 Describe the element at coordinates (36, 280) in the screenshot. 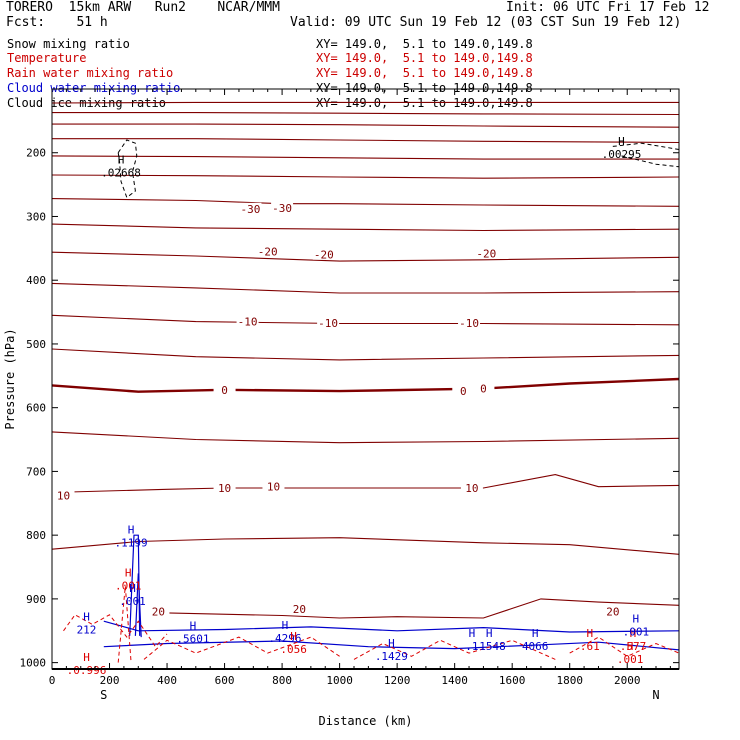

I see `y-tick-label: 400` at that location.